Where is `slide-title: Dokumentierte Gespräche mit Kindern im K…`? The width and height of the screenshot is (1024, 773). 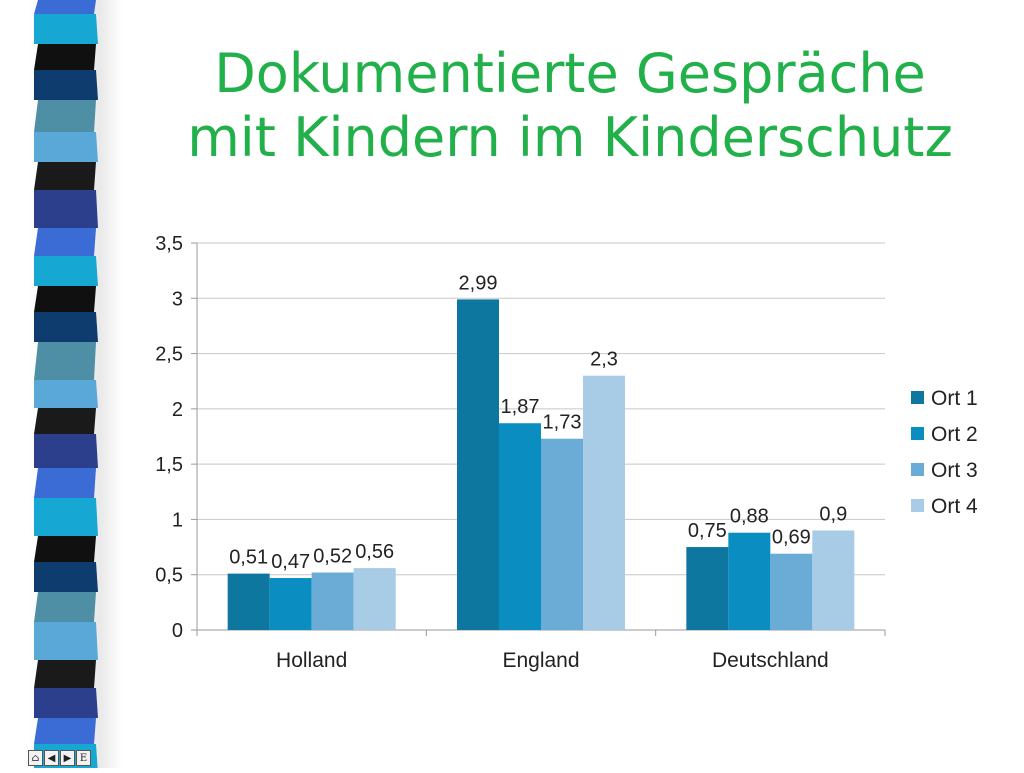
slide-title: Dokumentierte Gespräche mit Kindern im K… is located at coordinates (570, 106).